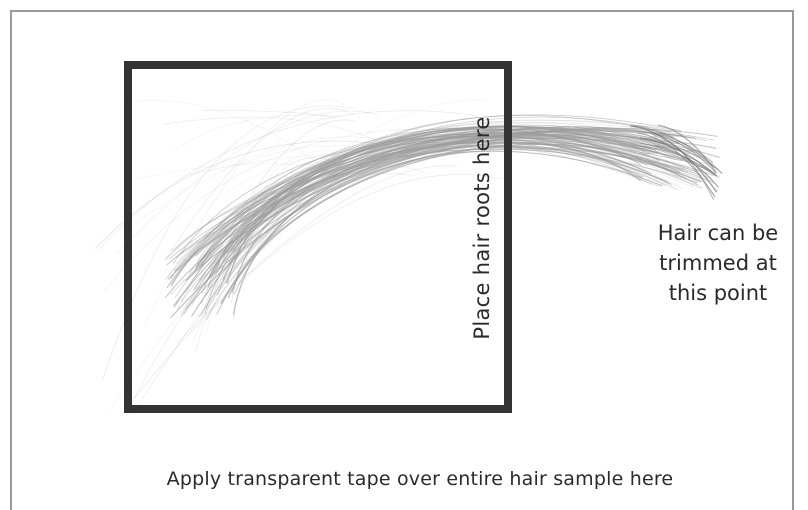  I want to click on trim-label-line-2: trimmed at, so click(718, 263).